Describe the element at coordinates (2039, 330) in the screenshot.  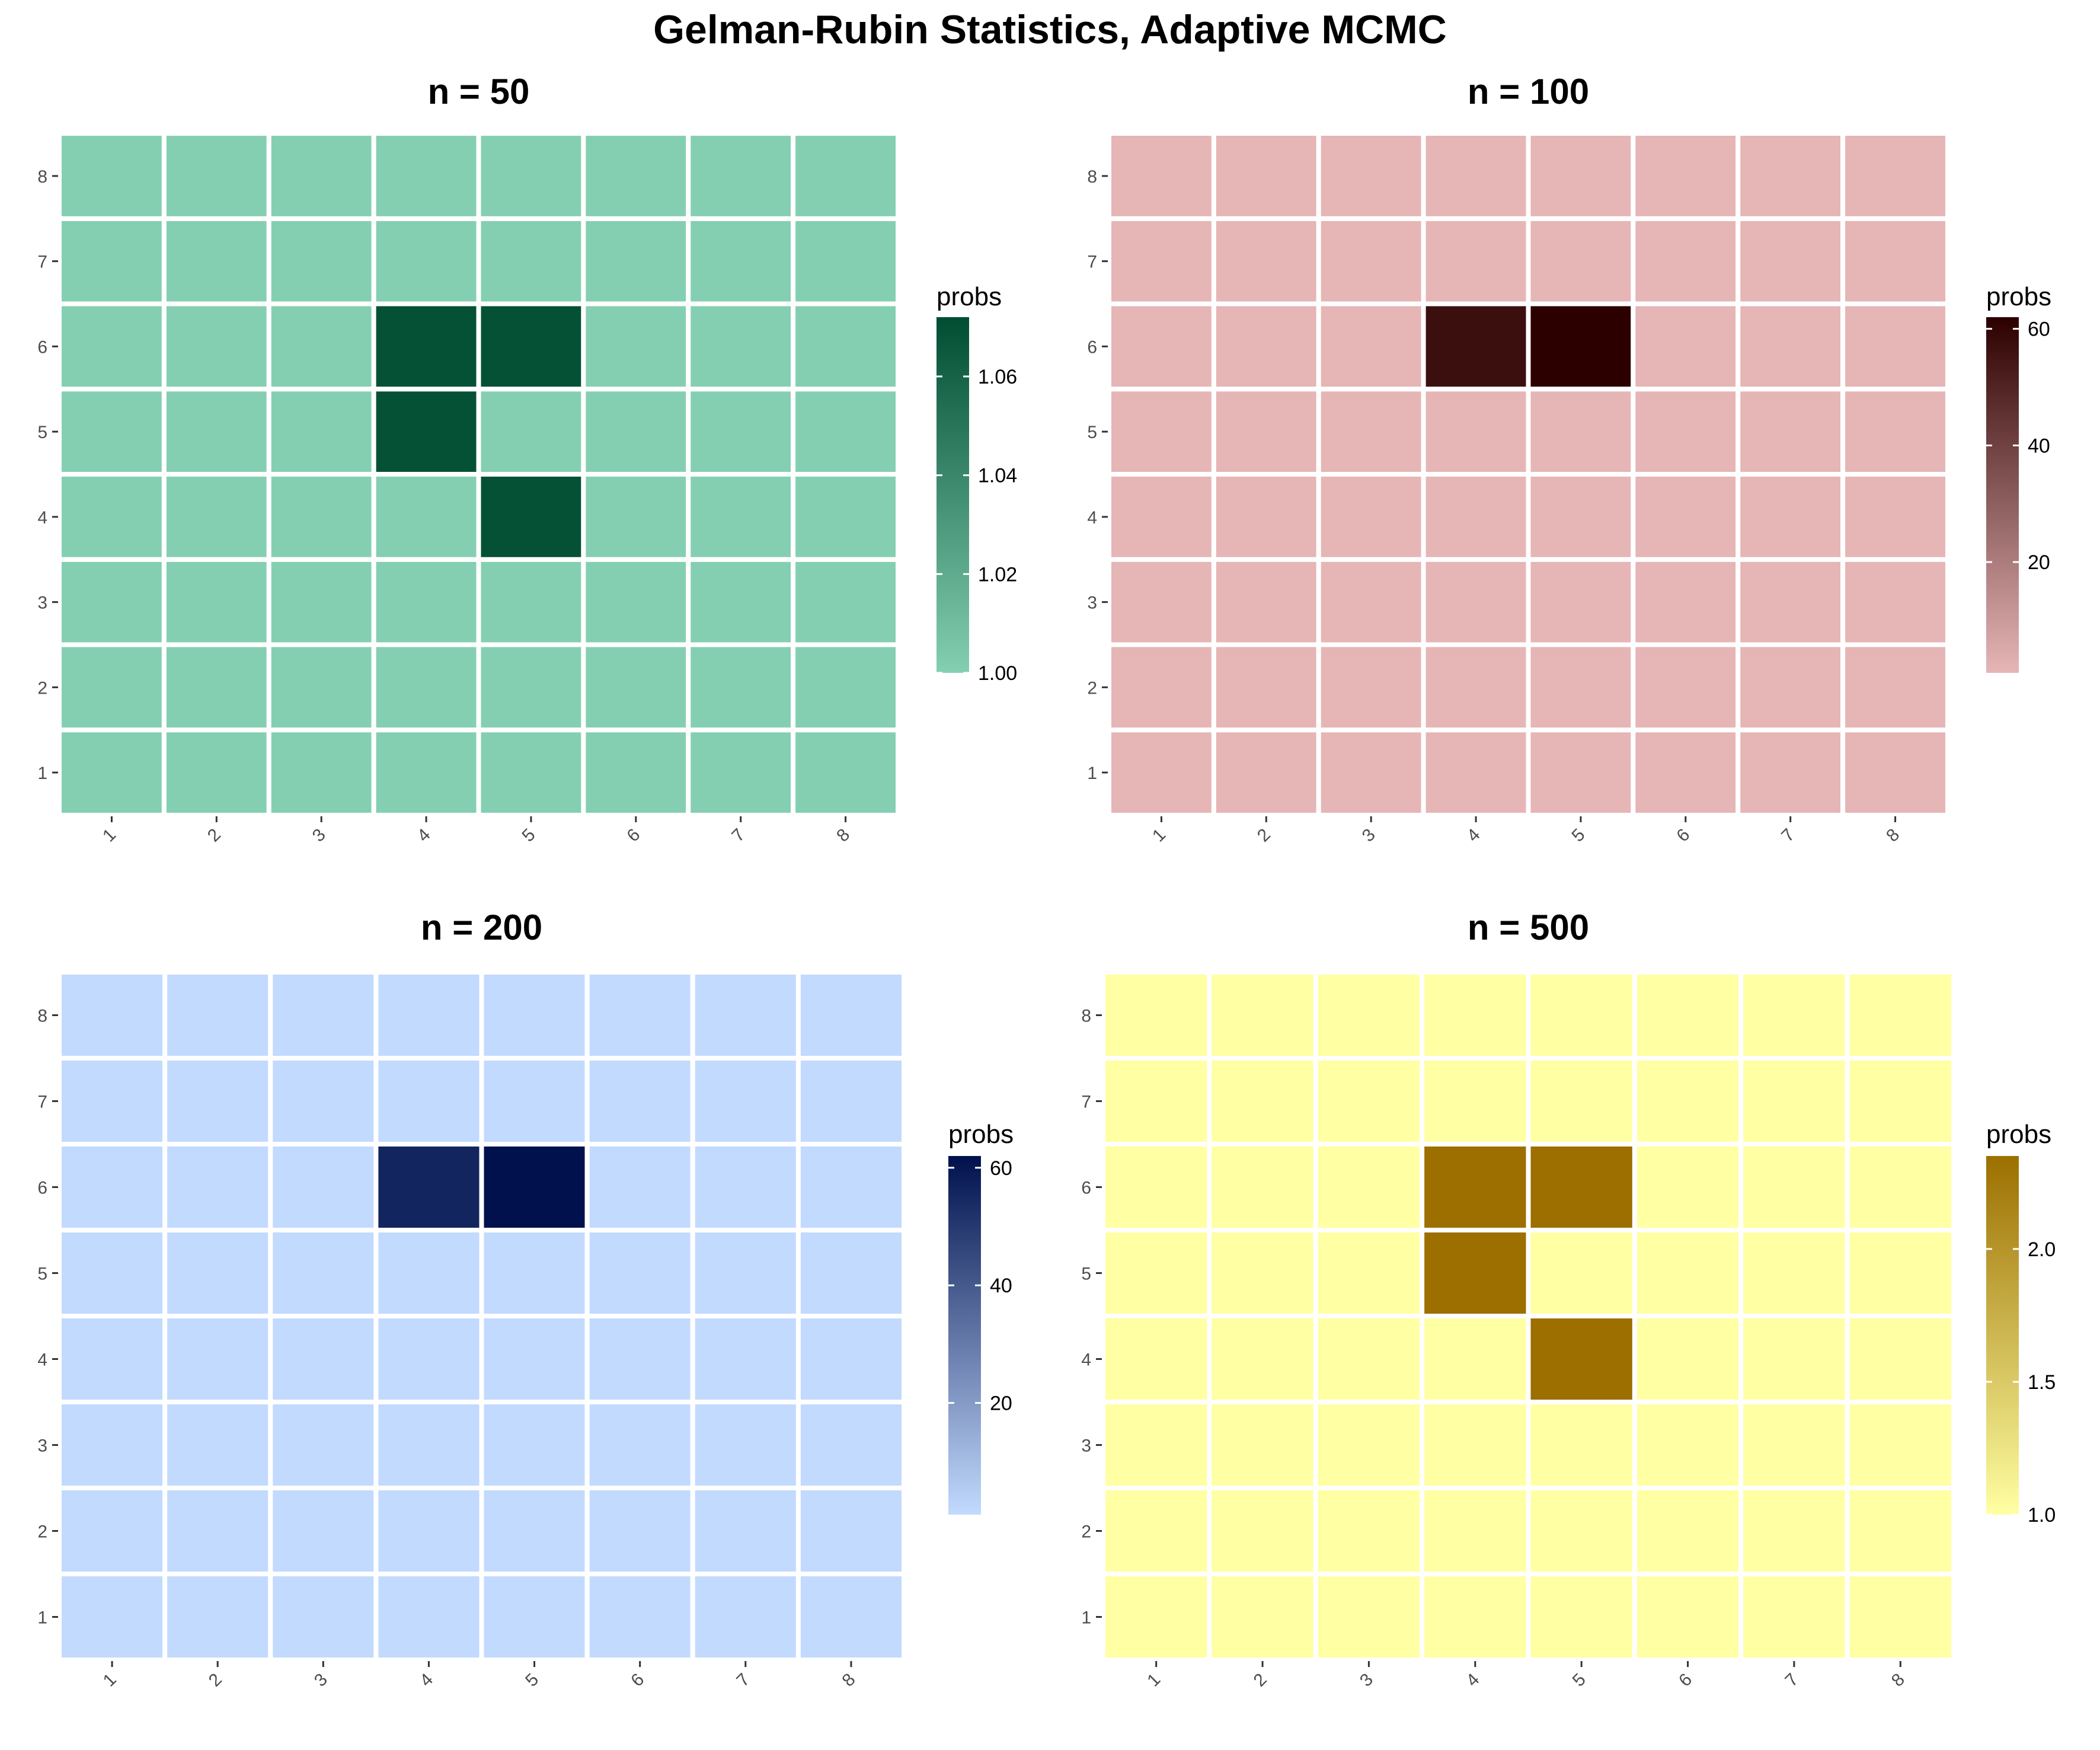
I see `legend-tick-label: 60` at that location.